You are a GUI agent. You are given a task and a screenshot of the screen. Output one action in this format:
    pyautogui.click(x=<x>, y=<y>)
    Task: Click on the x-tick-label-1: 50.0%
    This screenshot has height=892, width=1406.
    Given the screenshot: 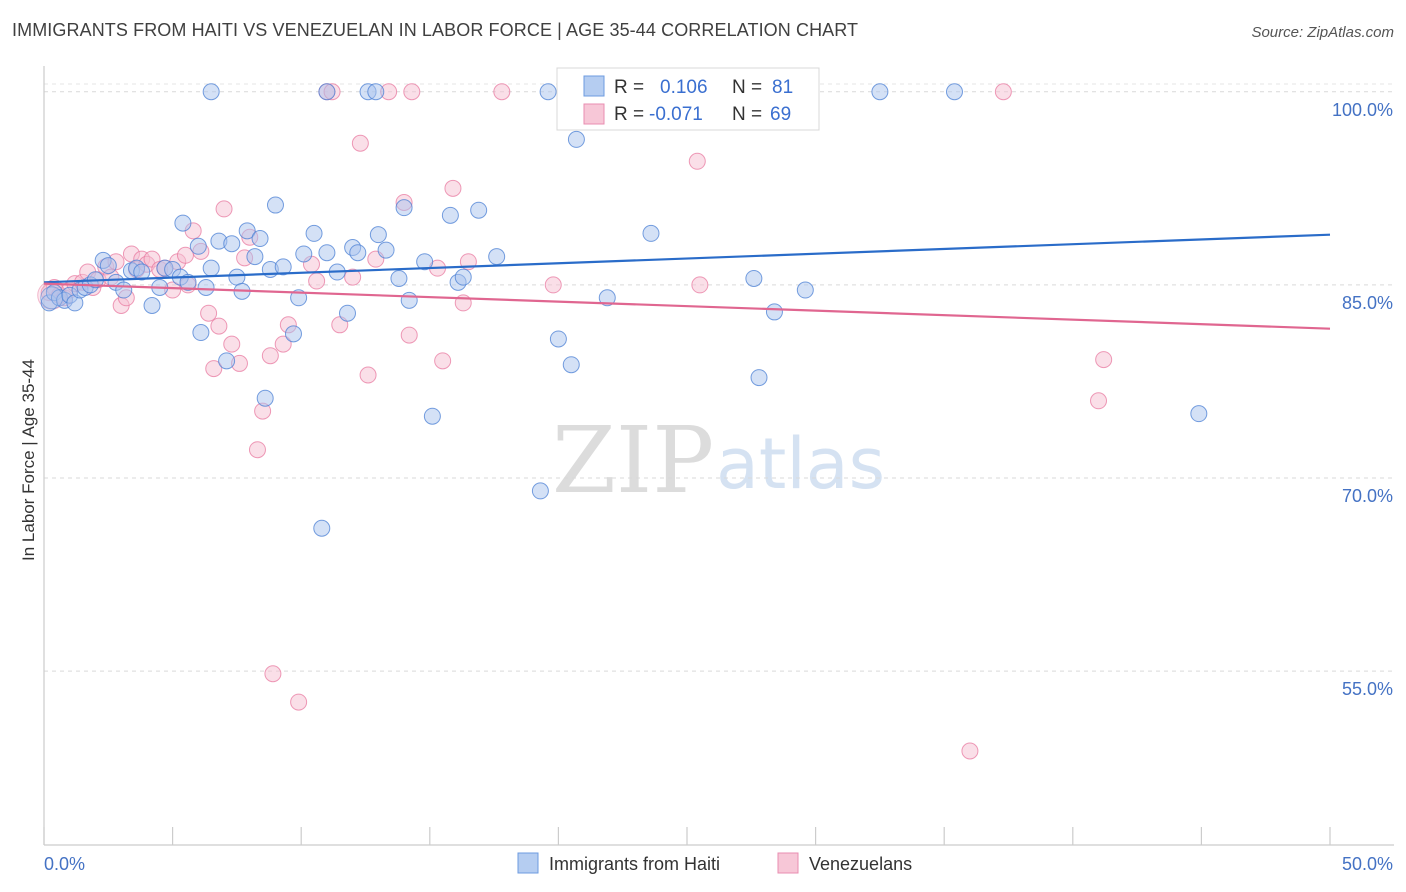 What is the action you would take?
    pyautogui.click(x=1367, y=864)
    